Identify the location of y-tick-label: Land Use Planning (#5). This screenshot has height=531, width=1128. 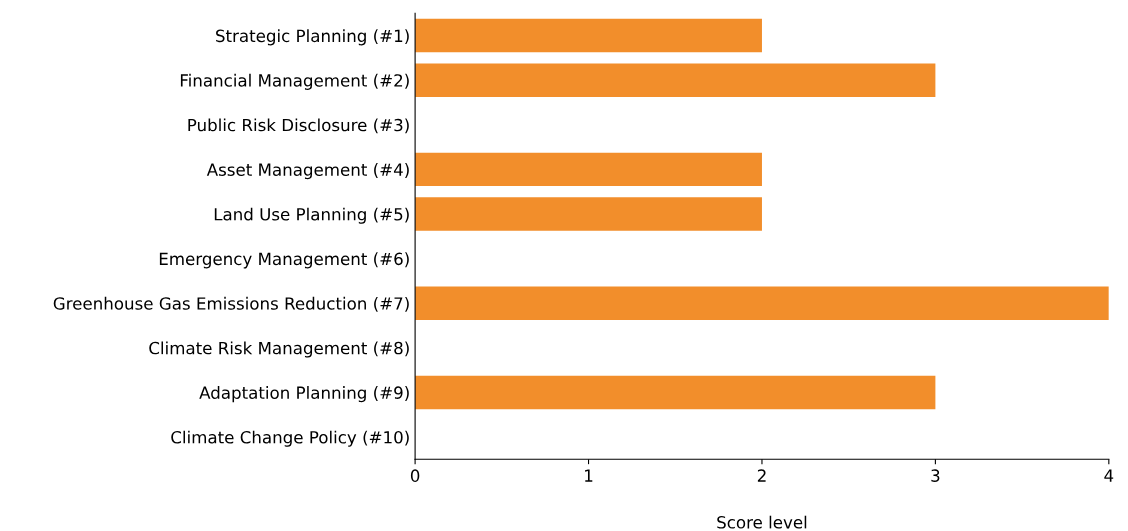
(311, 215).